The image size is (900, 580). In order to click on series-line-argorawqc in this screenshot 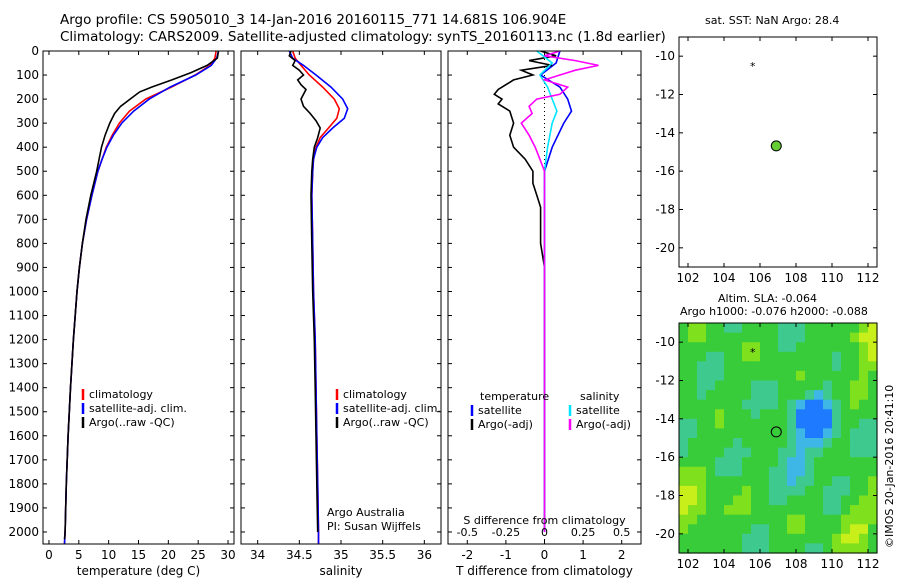, I will do `click(305, 292)`.